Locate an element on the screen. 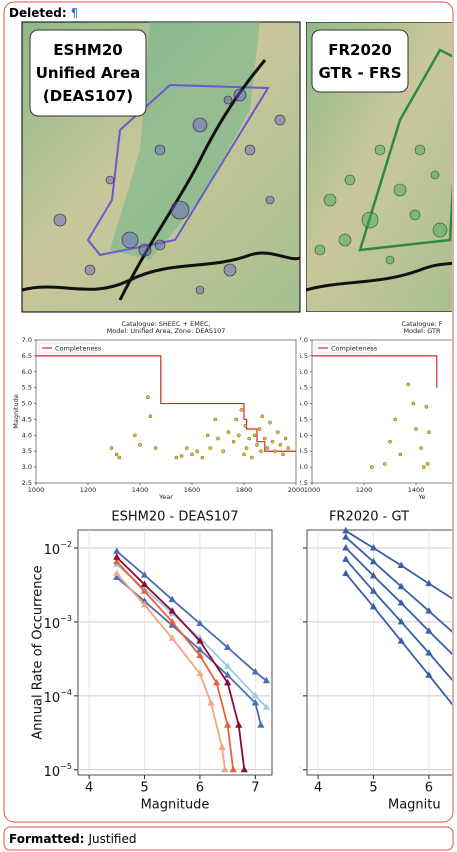 The height and width of the screenshot is (852, 457). chart-title: ESHM20 - DEAS107 is located at coordinates (174, 517).